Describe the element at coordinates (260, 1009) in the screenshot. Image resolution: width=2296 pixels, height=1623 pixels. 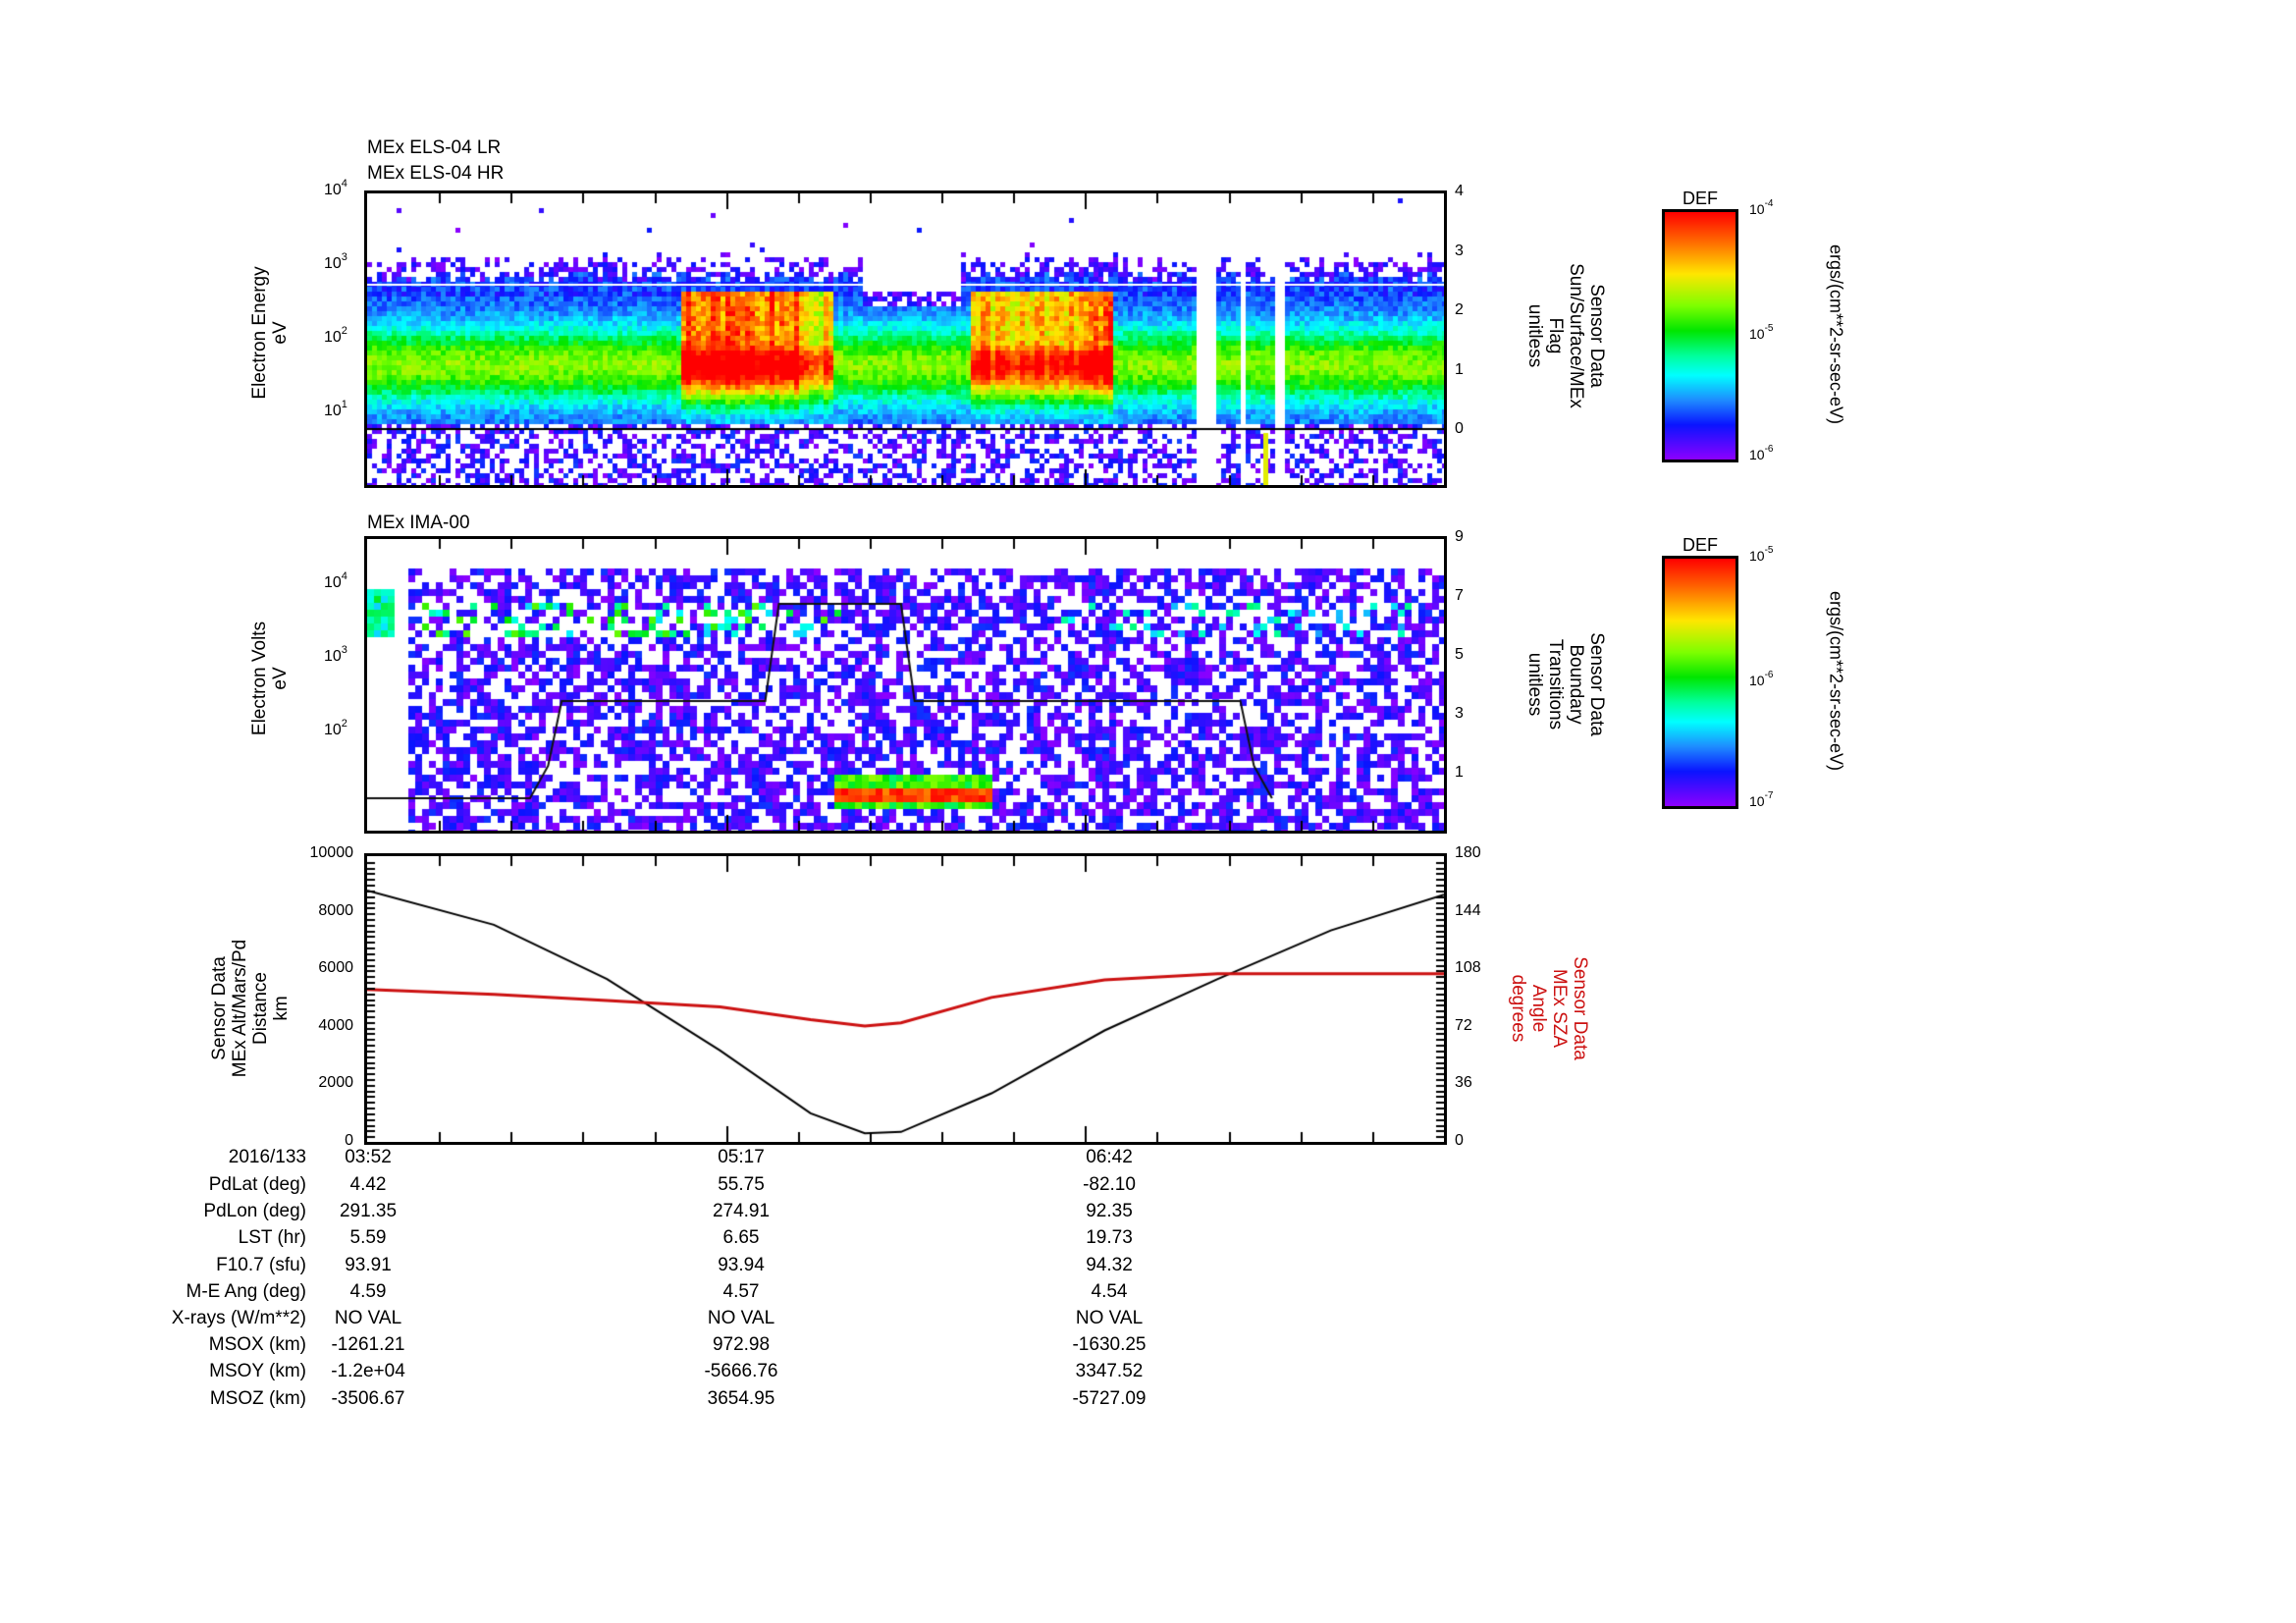
I see `axis-label-line: Distance` at that location.